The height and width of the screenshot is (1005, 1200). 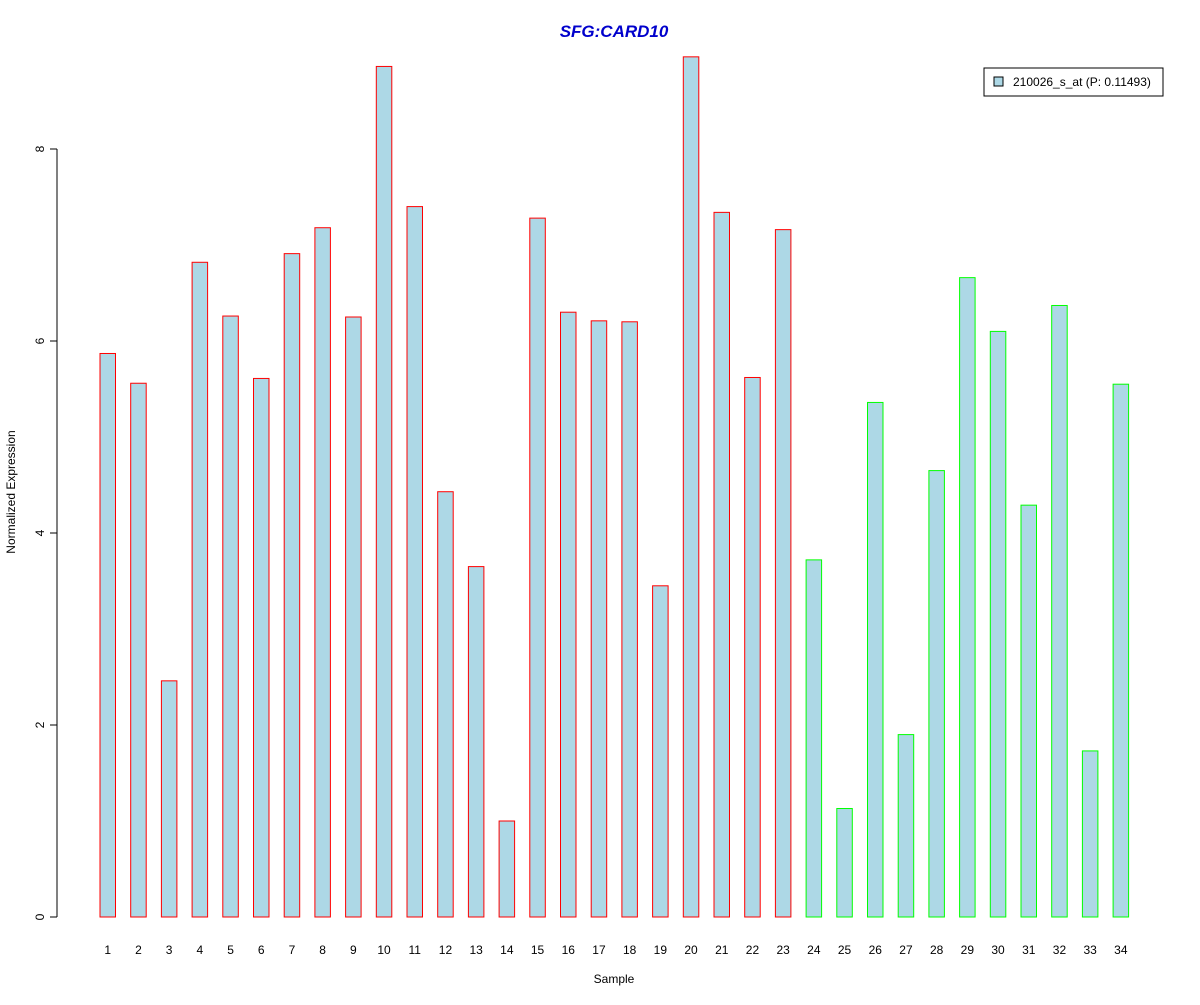 What do you see at coordinates (722, 950) in the screenshot?
I see `x-tick-label: 21` at bounding box center [722, 950].